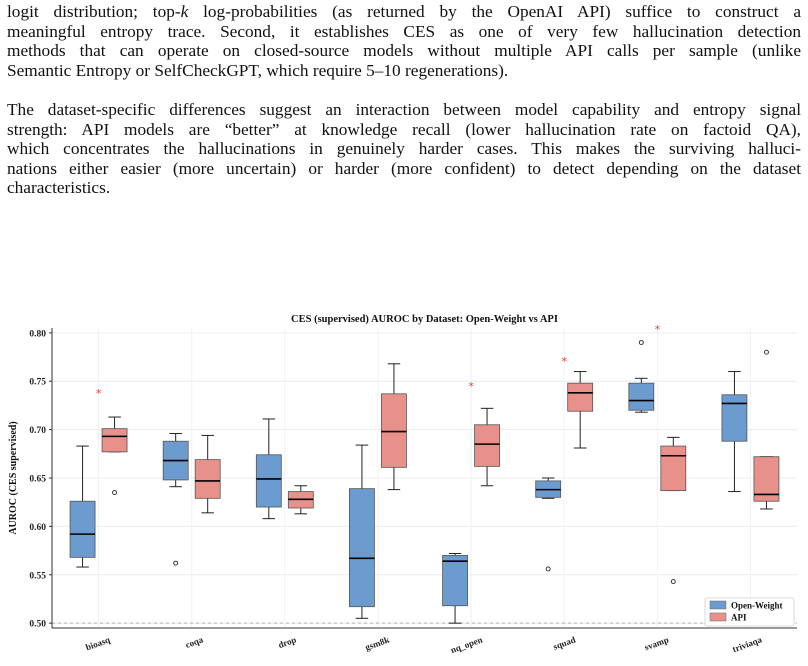 This screenshot has height=666, width=808. What do you see at coordinates (300, 500) in the screenshot?
I see `box-drop-api` at bounding box center [300, 500].